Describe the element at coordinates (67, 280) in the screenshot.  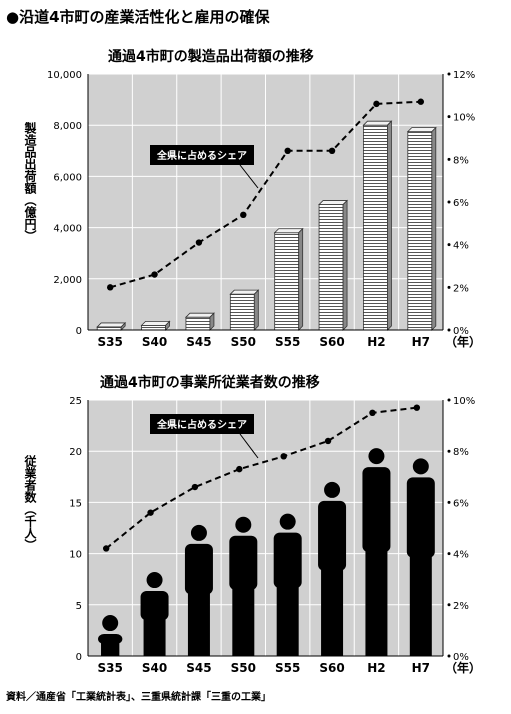
I see `chart1-y-tick-label: 2,000` at that location.